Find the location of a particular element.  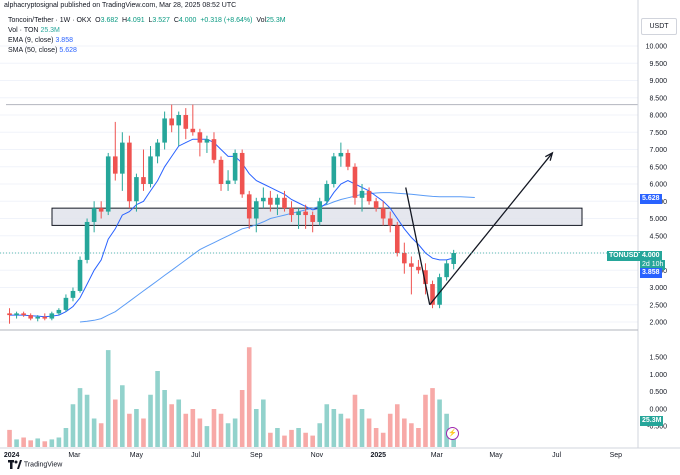

volume-axis: 1.500 1.000 0.500 0.000 -0.500 is located at coordinates (657, 393).